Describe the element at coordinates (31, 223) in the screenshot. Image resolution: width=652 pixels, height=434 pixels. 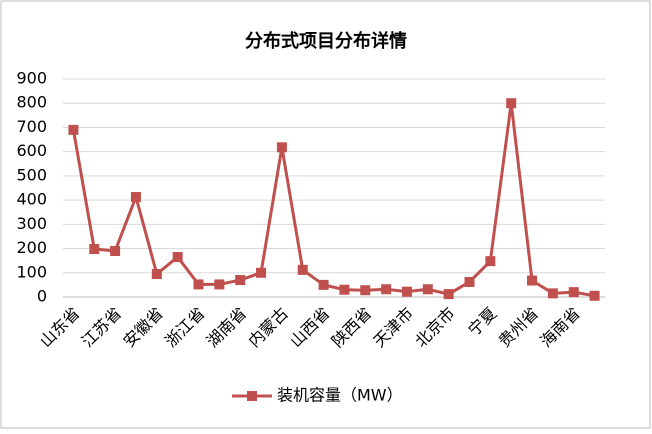
I see `y-tick-label: 300` at that location.